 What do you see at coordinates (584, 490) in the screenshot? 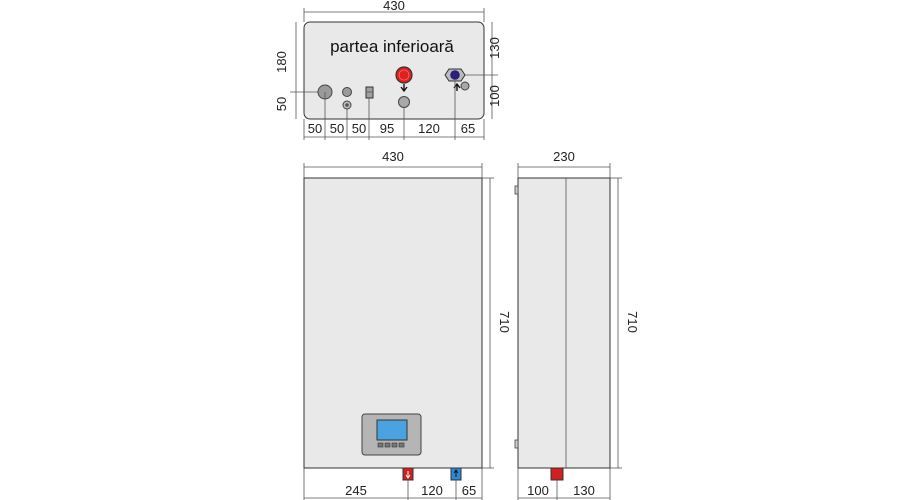
I see `side-bottom-label-2: 130` at bounding box center [584, 490].